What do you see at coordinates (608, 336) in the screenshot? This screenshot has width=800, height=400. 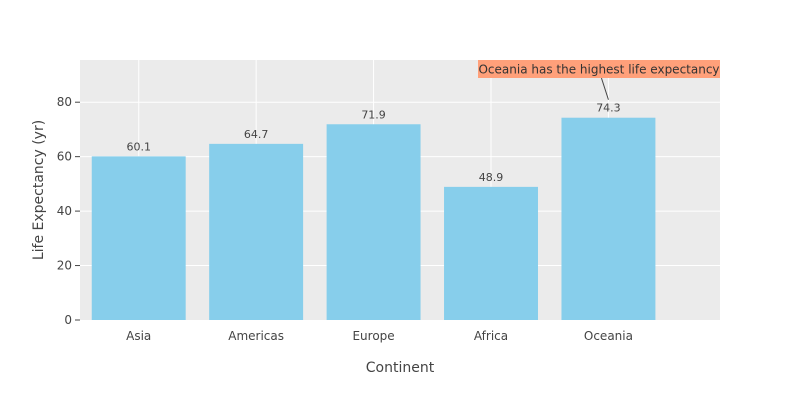 I see `x-tick-label: Oceania` at bounding box center [608, 336].